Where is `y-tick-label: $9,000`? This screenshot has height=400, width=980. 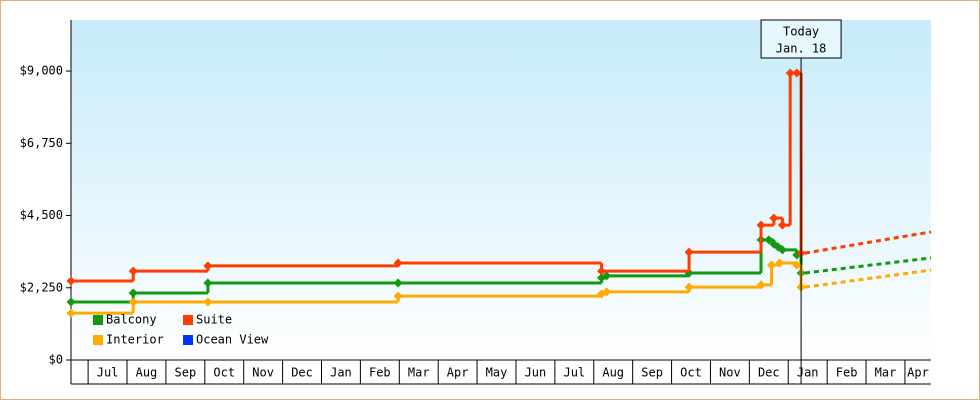
y-tick-label: $9,000 is located at coordinates (41, 71).